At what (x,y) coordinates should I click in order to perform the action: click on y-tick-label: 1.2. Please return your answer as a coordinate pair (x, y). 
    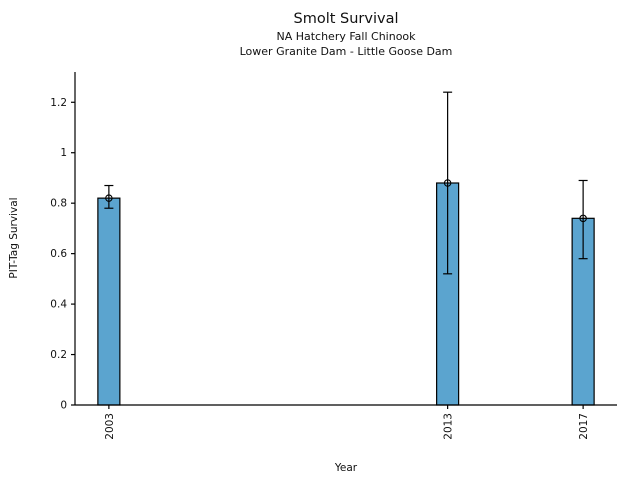
    Looking at the image, I should click on (58, 103).